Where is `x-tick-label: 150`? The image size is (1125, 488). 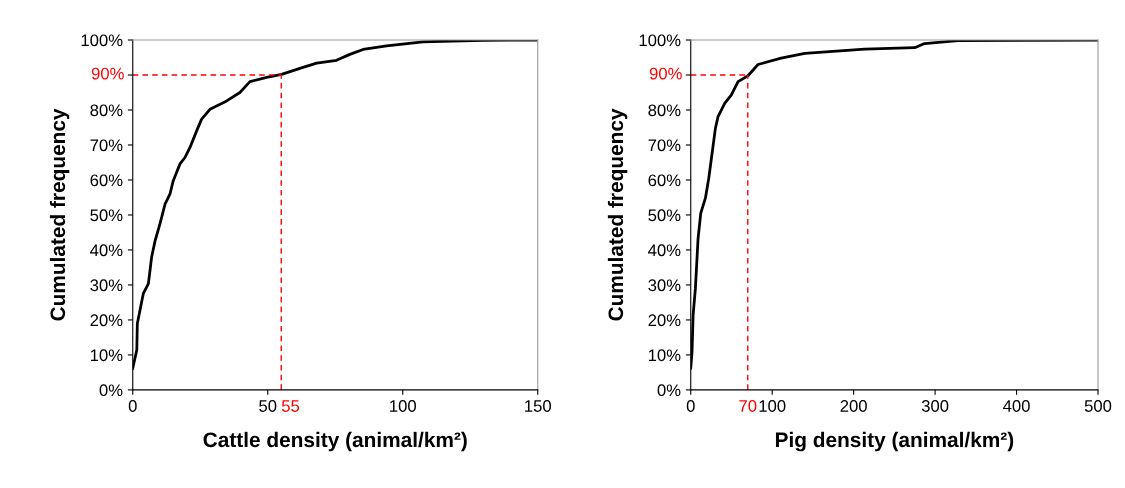
x-tick-label: 150 is located at coordinates (538, 406).